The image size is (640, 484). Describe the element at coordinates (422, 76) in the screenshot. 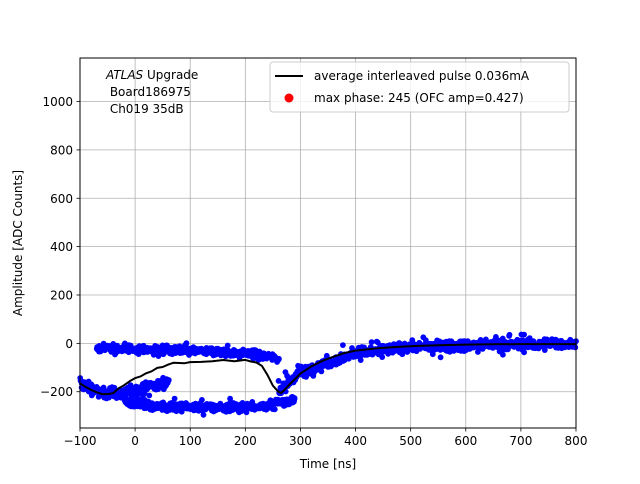

I see `legend-label-average: average interleaved pulse 0.036mA` at that location.